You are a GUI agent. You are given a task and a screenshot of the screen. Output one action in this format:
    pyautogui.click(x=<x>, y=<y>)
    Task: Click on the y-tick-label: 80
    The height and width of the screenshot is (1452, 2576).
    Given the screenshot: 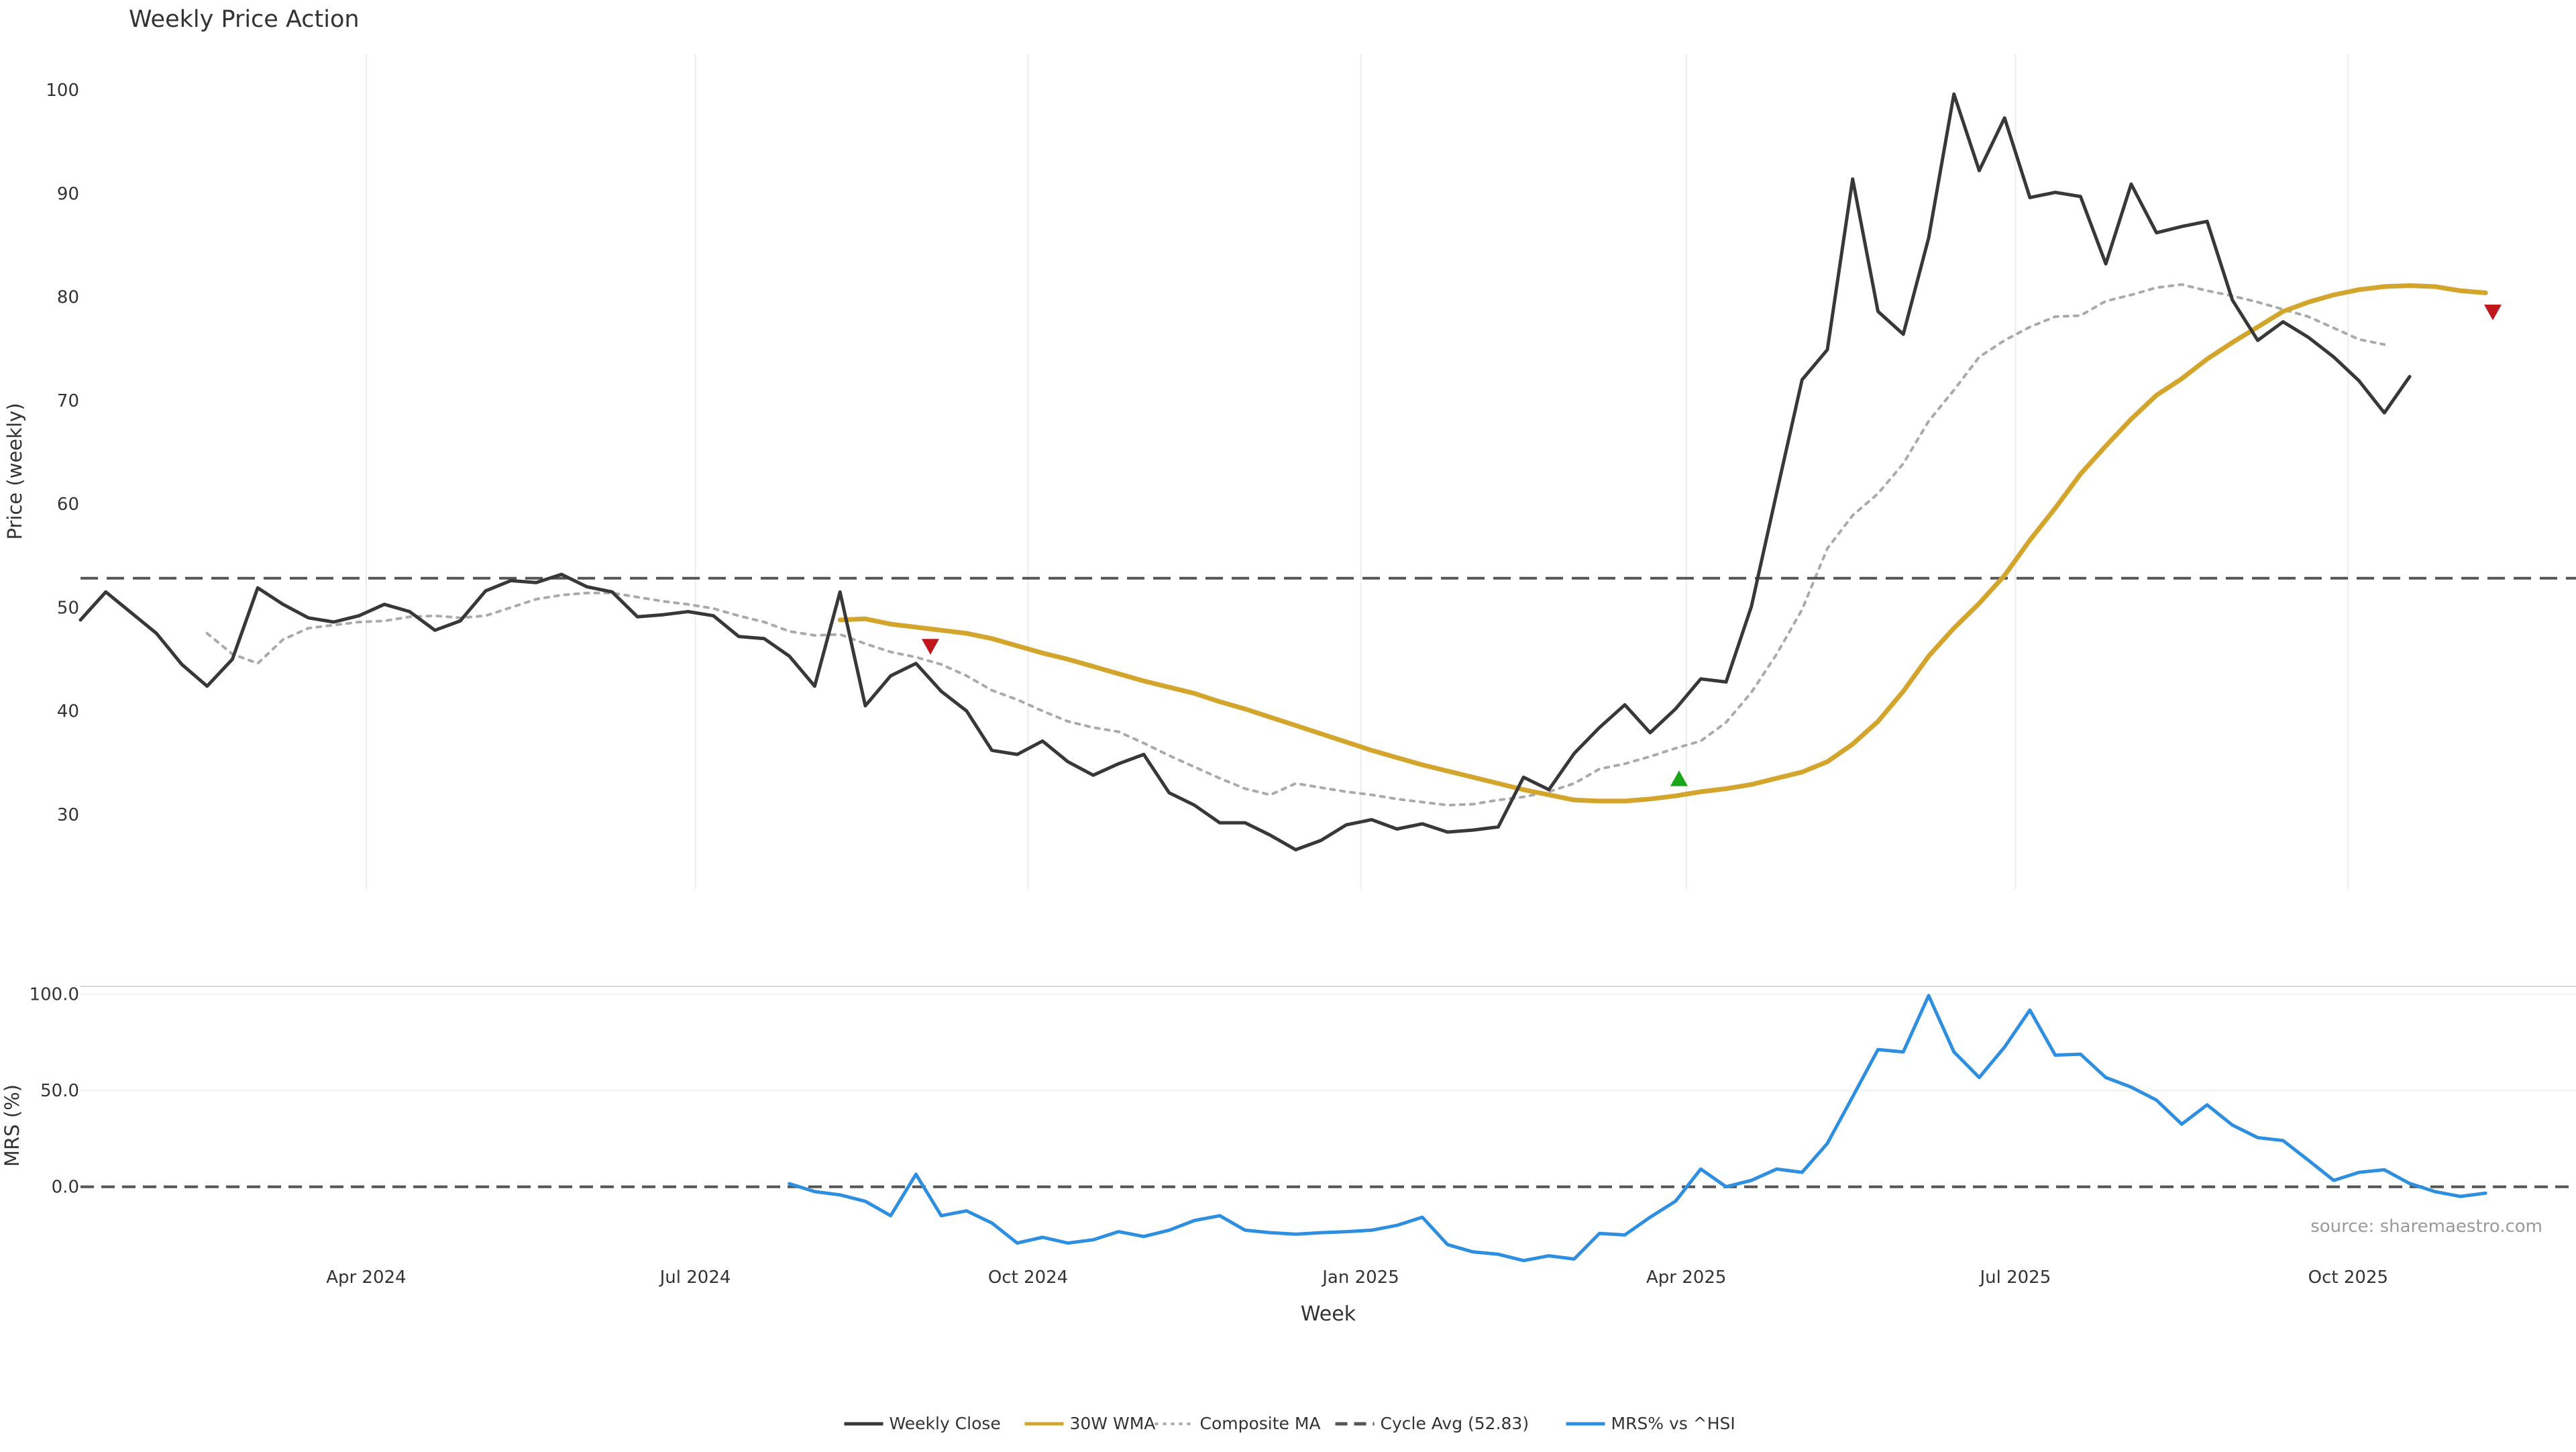 What is the action you would take?
    pyautogui.click(x=68, y=298)
    